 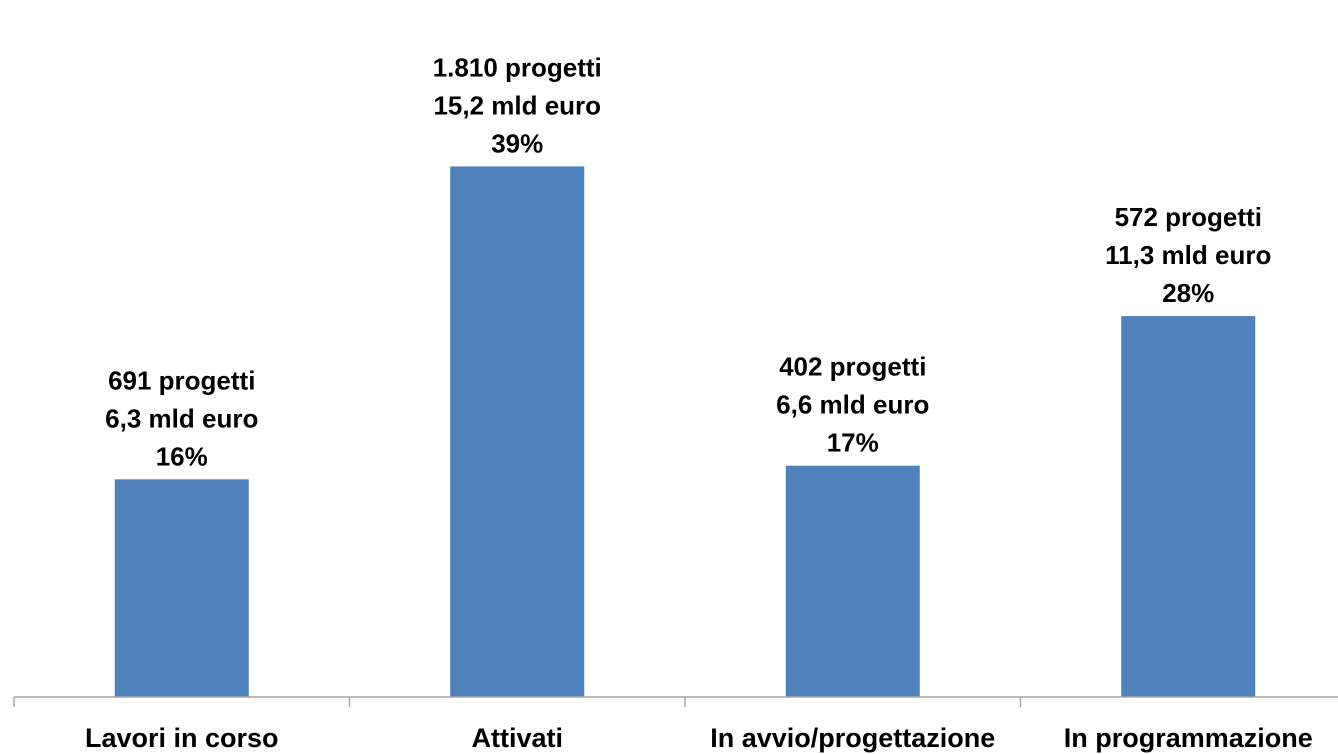 I want to click on data-label: 11,3 mld euro, so click(x=1188, y=255).